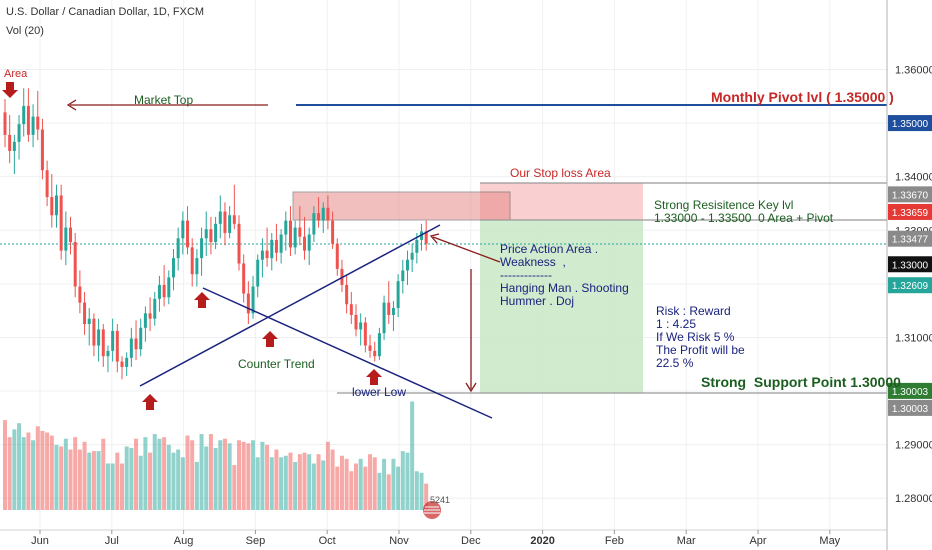  Describe the element at coordinates (379, 392) in the screenshot. I see `lower-low-label: lower Low` at that location.